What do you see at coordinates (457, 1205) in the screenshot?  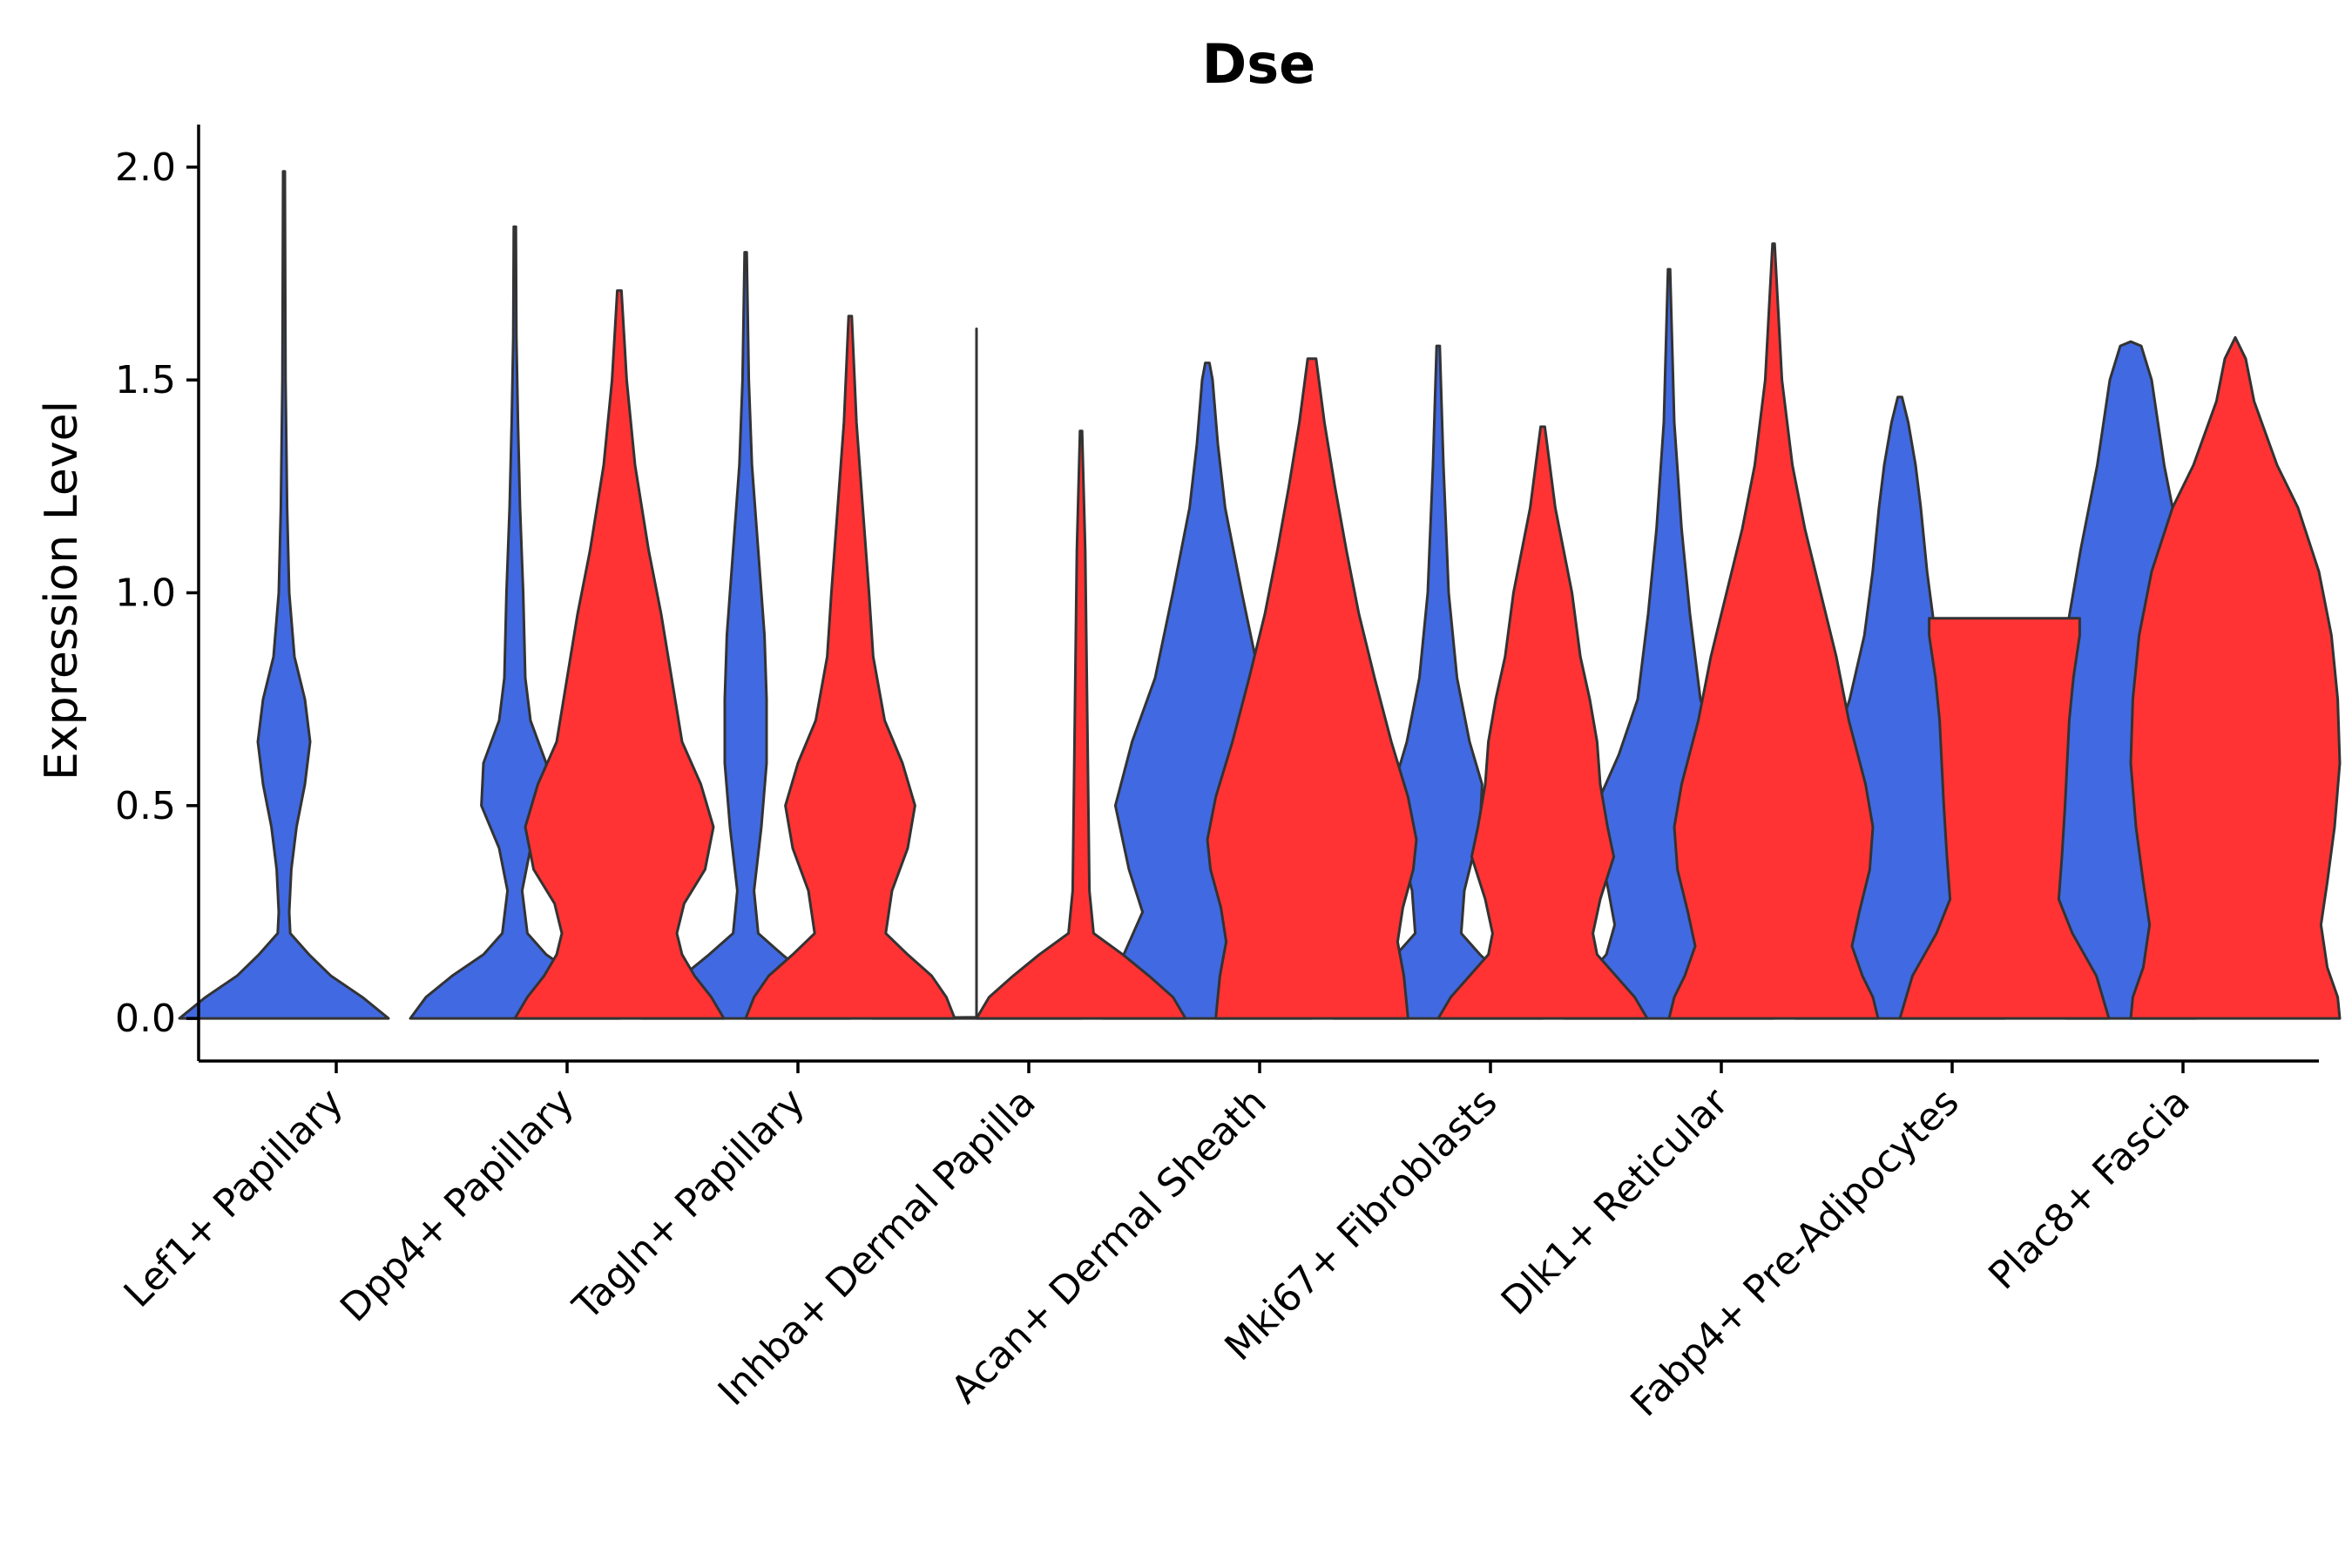 I see `x-tick-label: Dpp4+ Papillary` at bounding box center [457, 1205].